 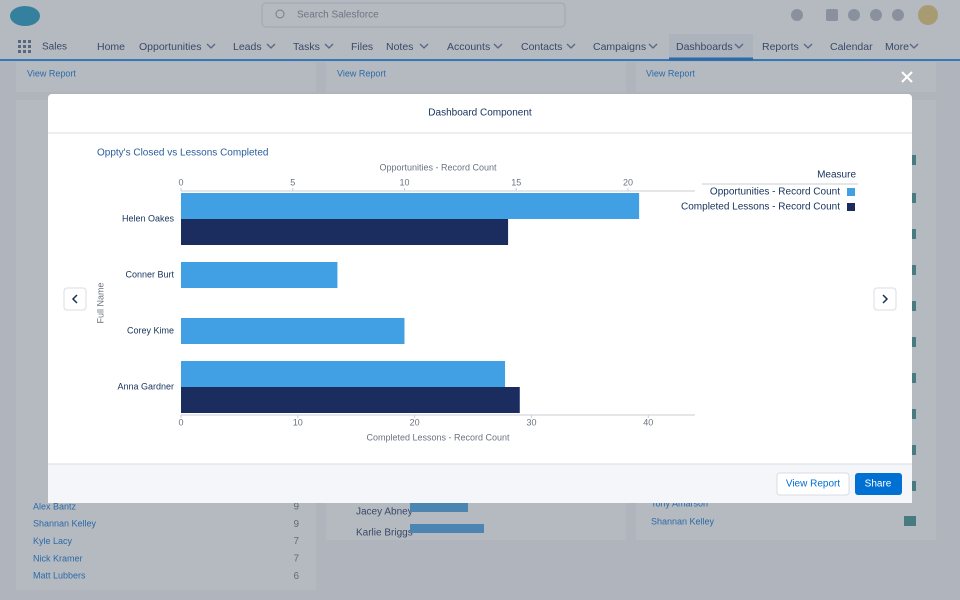 I want to click on nav-item: Campaigns, so click(x=619, y=47).